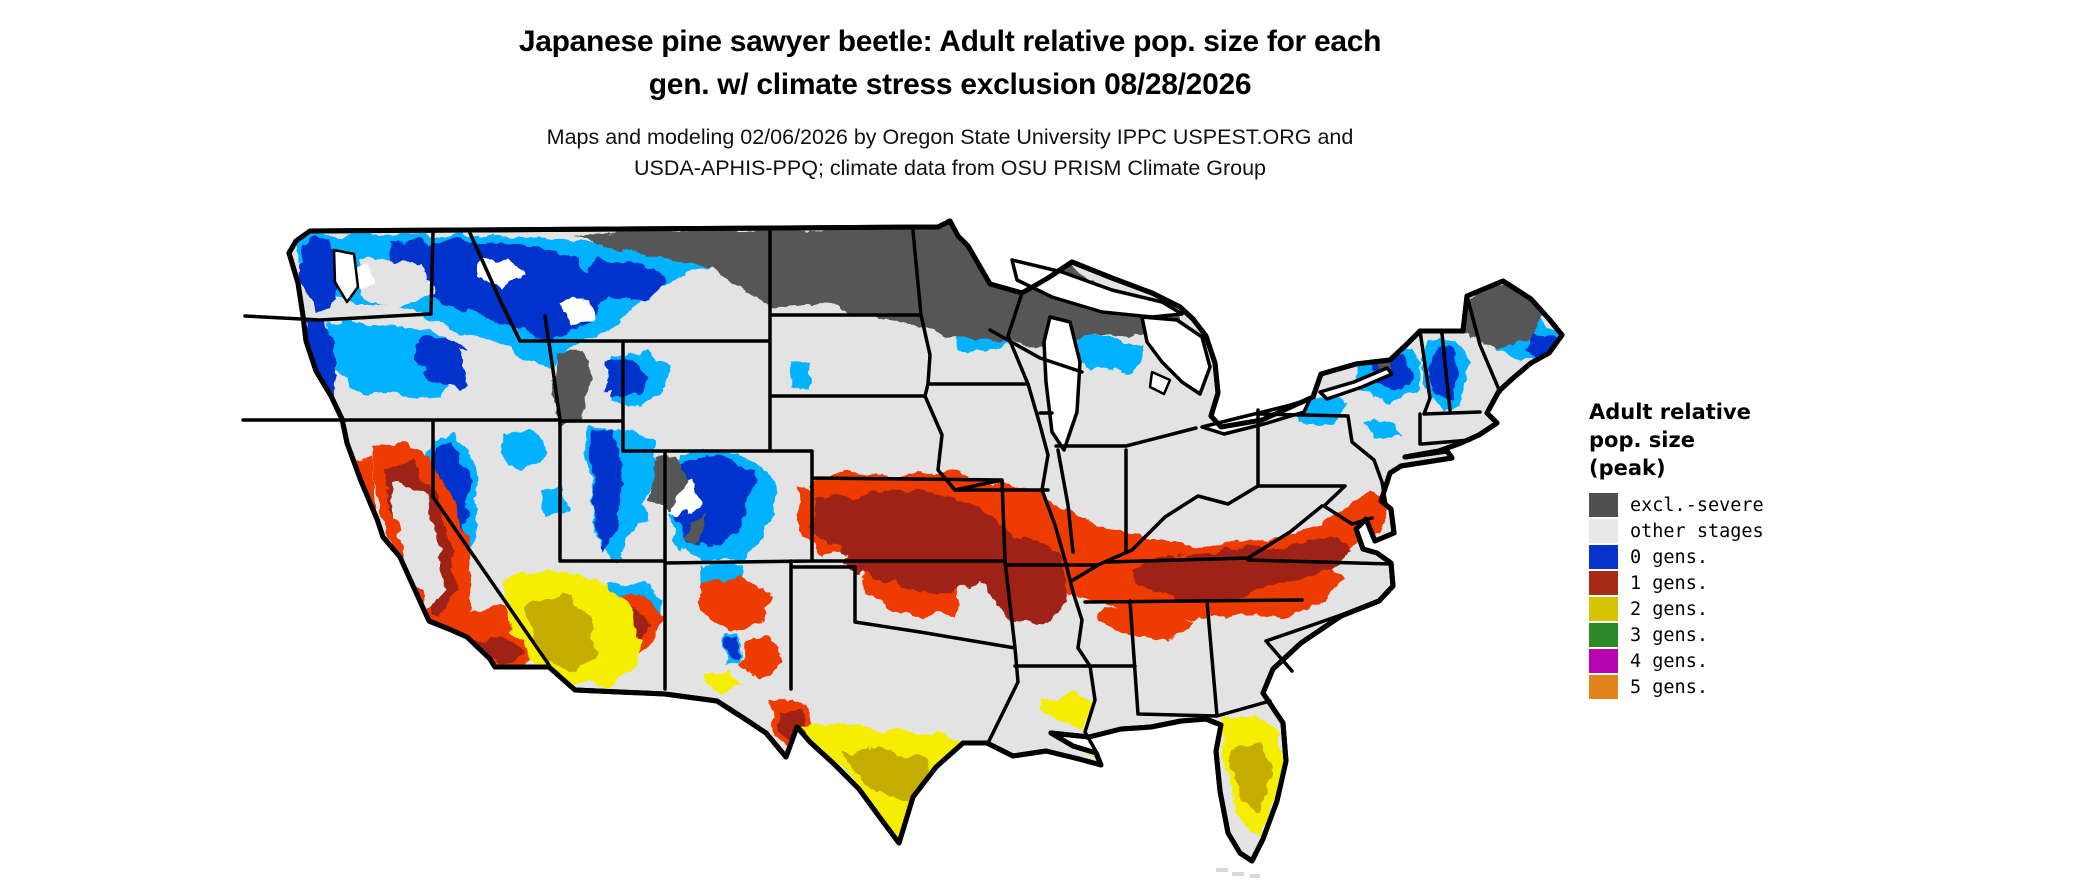 The image size is (2100, 892). Describe the element at coordinates (1669, 687) in the screenshot. I see `legend-item-label: 5 gens.` at that location.